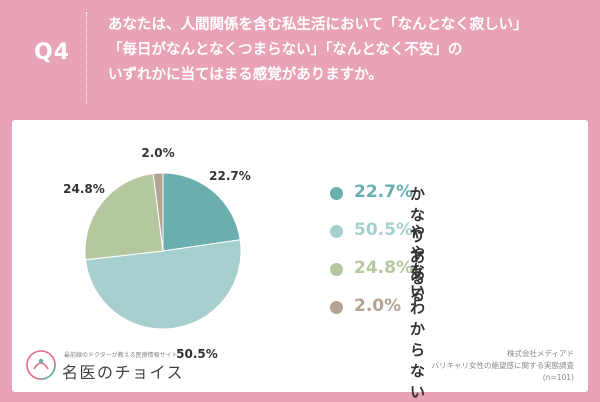 The image size is (600, 402). What do you see at coordinates (383, 192) in the screenshot?
I see `legend-value: 22.7%` at bounding box center [383, 192].